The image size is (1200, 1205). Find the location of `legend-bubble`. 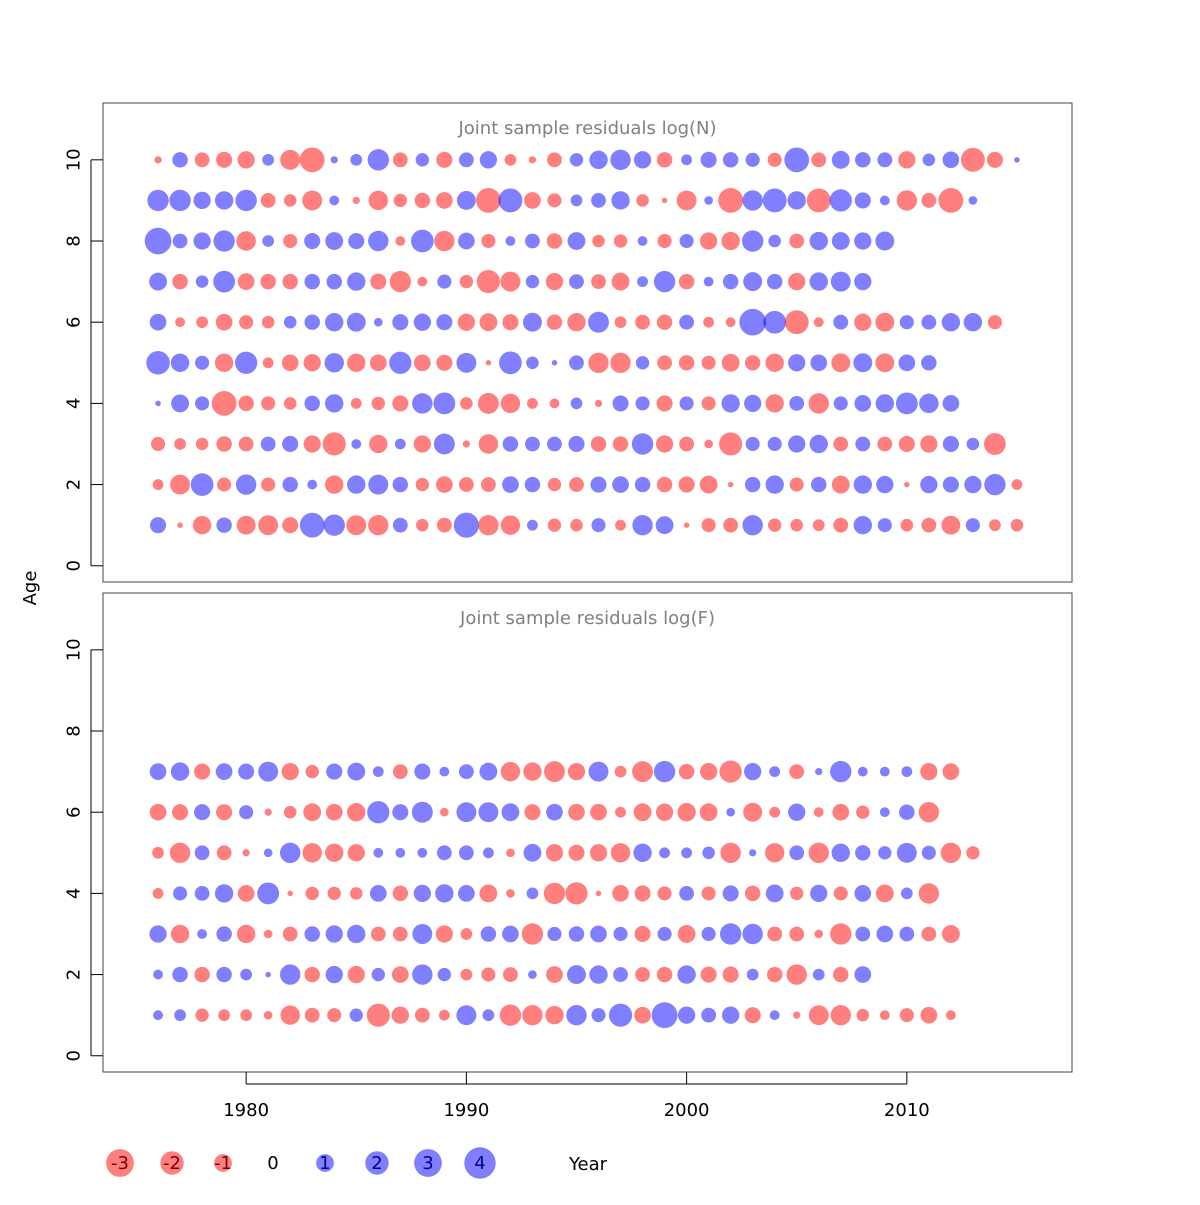

legend-bubble is located at coordinates (223, 1163).